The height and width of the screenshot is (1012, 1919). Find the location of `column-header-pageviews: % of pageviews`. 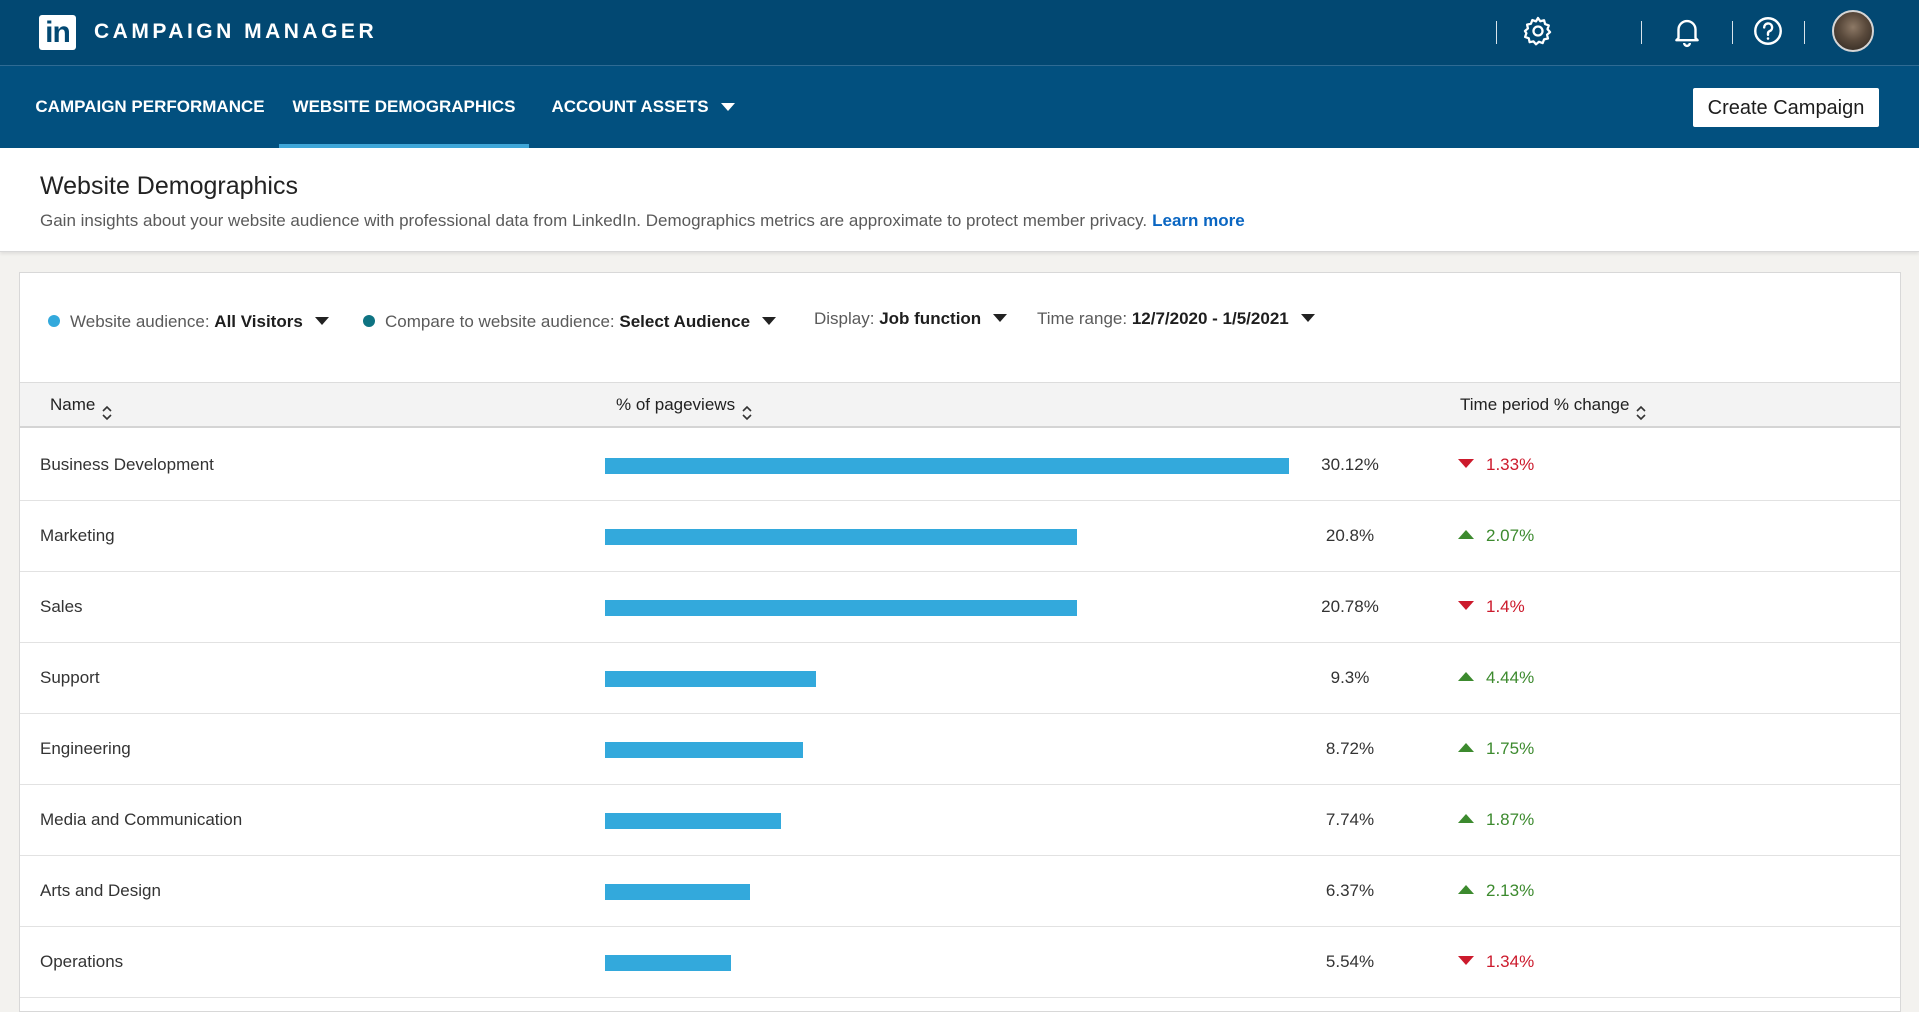

column-header-pageviews: % of pageviews is located at coordinates (684, 405).